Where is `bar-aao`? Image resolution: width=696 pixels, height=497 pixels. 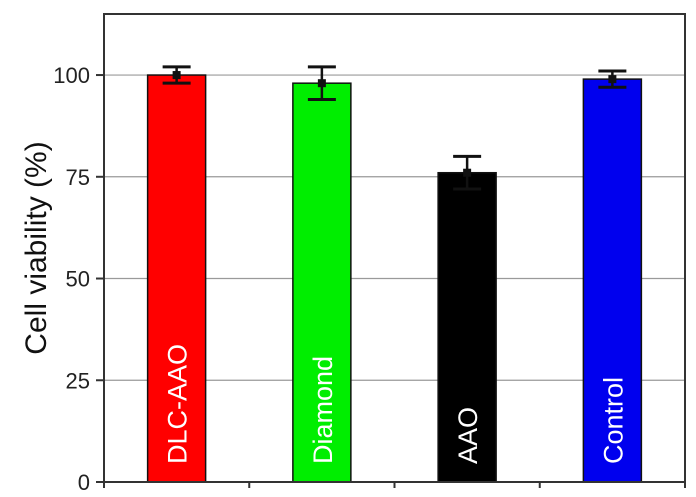
bar-aao is located at coordinates (467, 327).